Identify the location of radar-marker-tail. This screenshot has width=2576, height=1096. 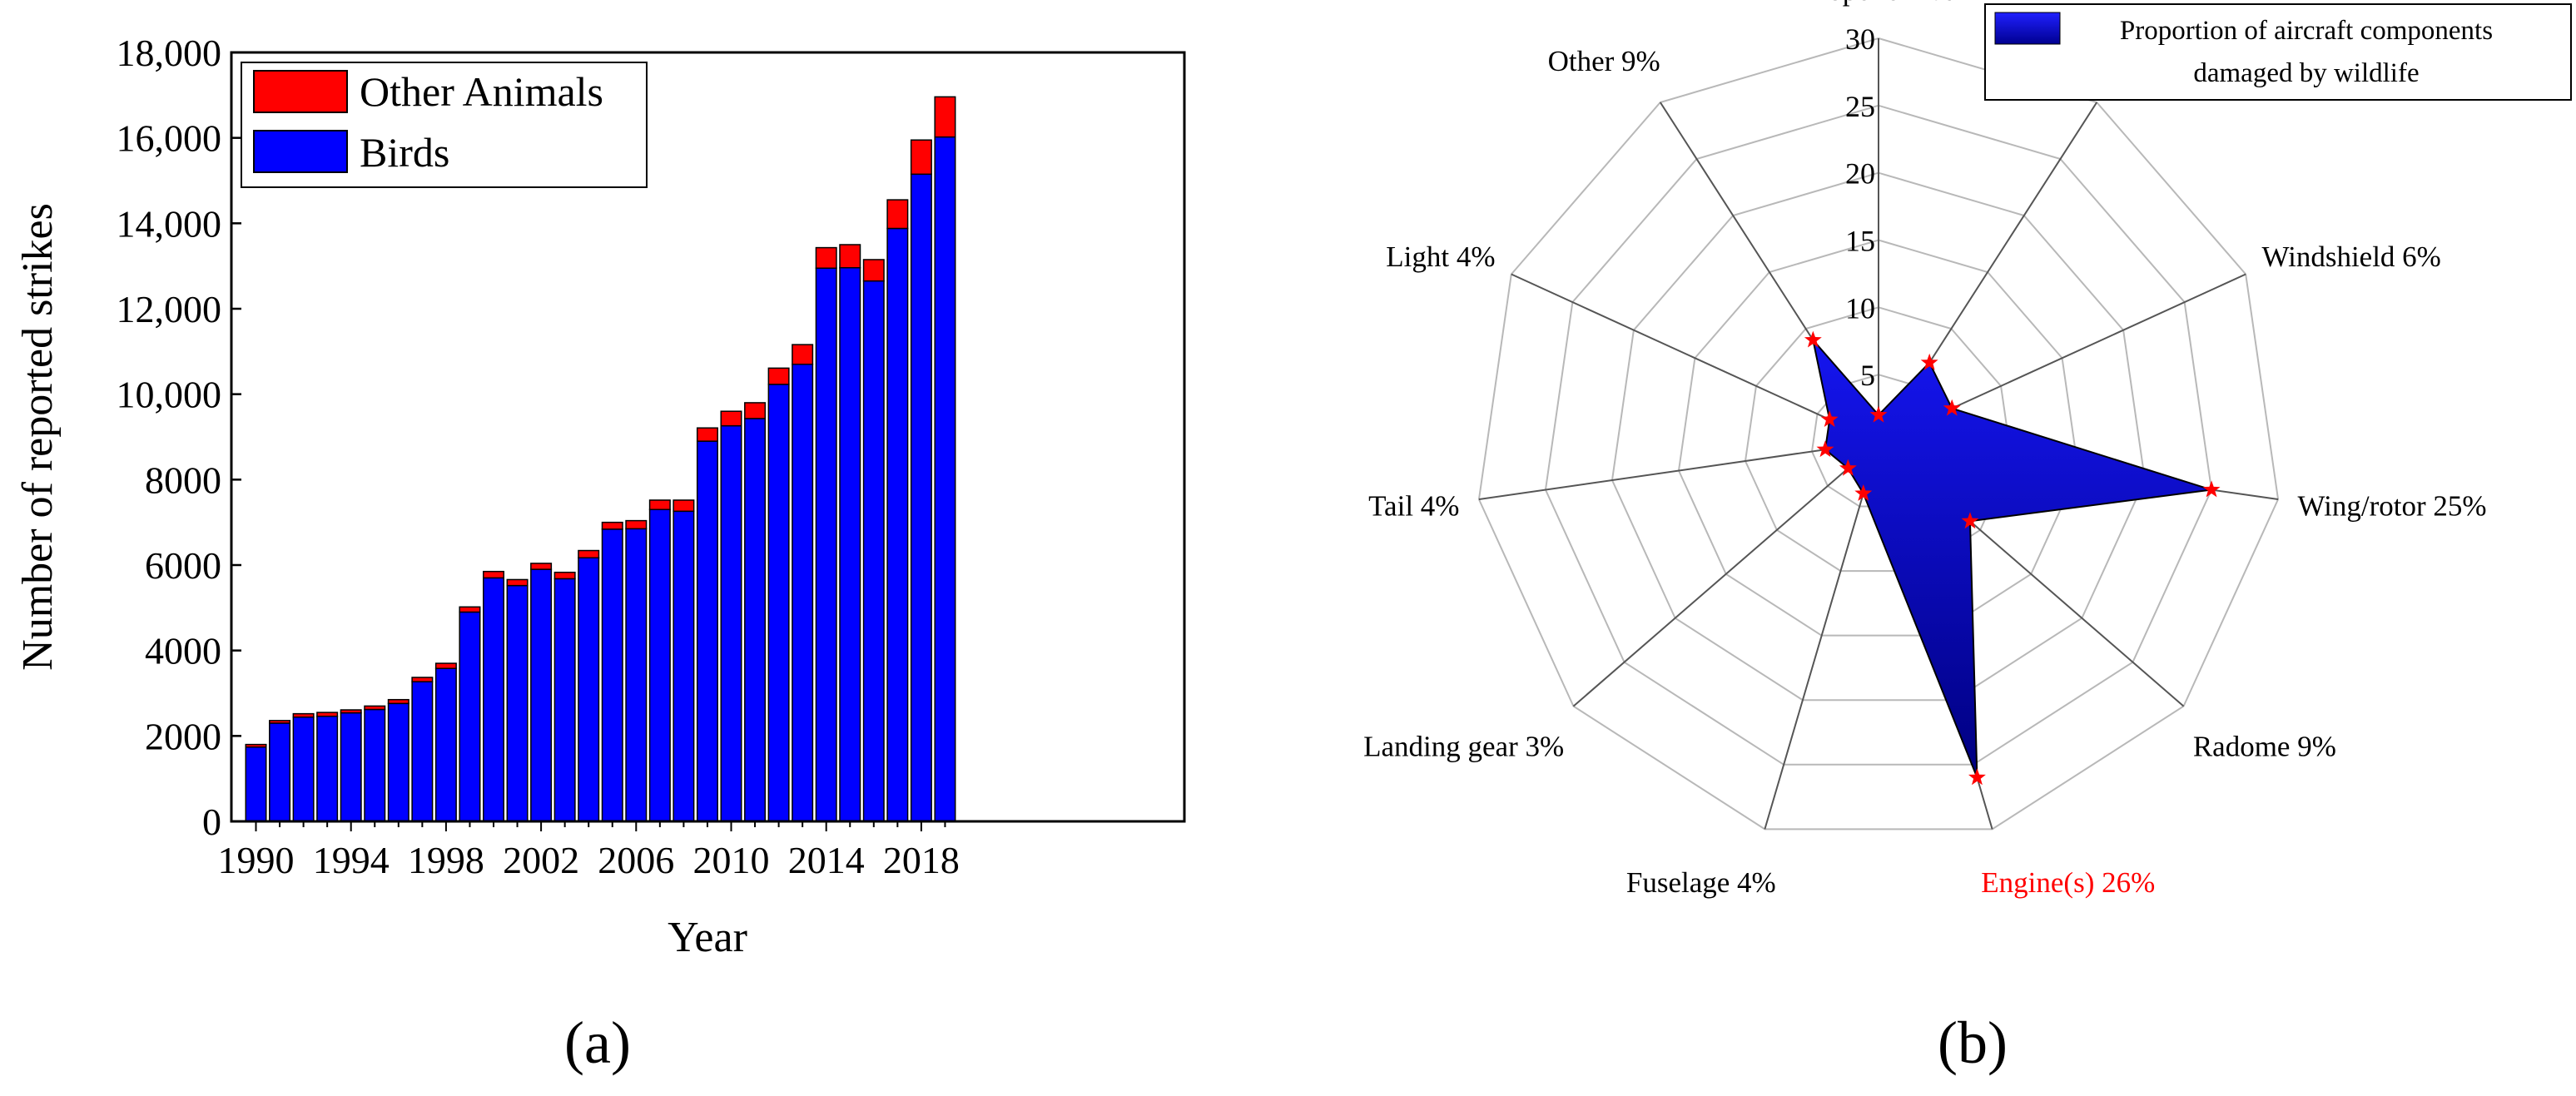
(1825, 449).